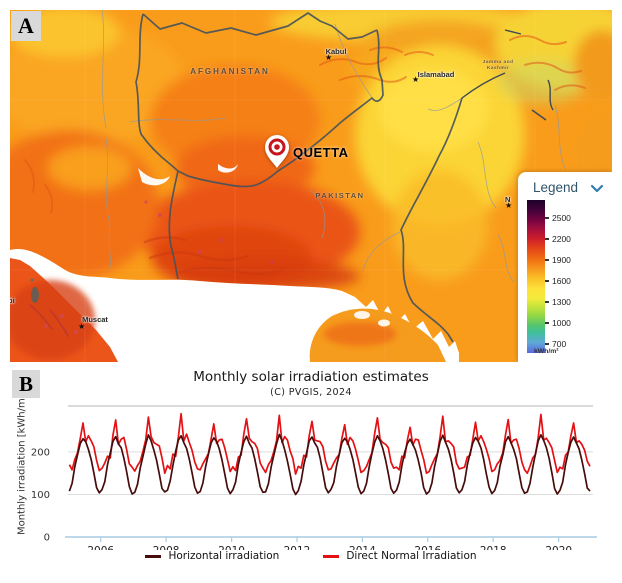  I want to click on lakes, so click(188, 175).